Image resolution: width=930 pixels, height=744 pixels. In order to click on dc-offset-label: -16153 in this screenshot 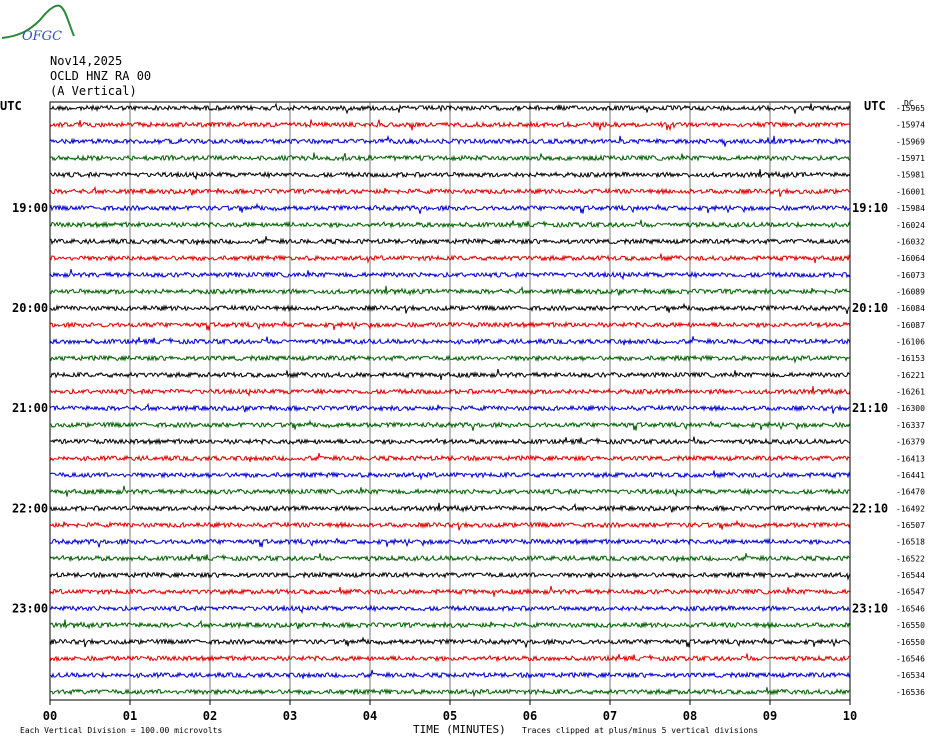, I will do `click(910, 358)`.